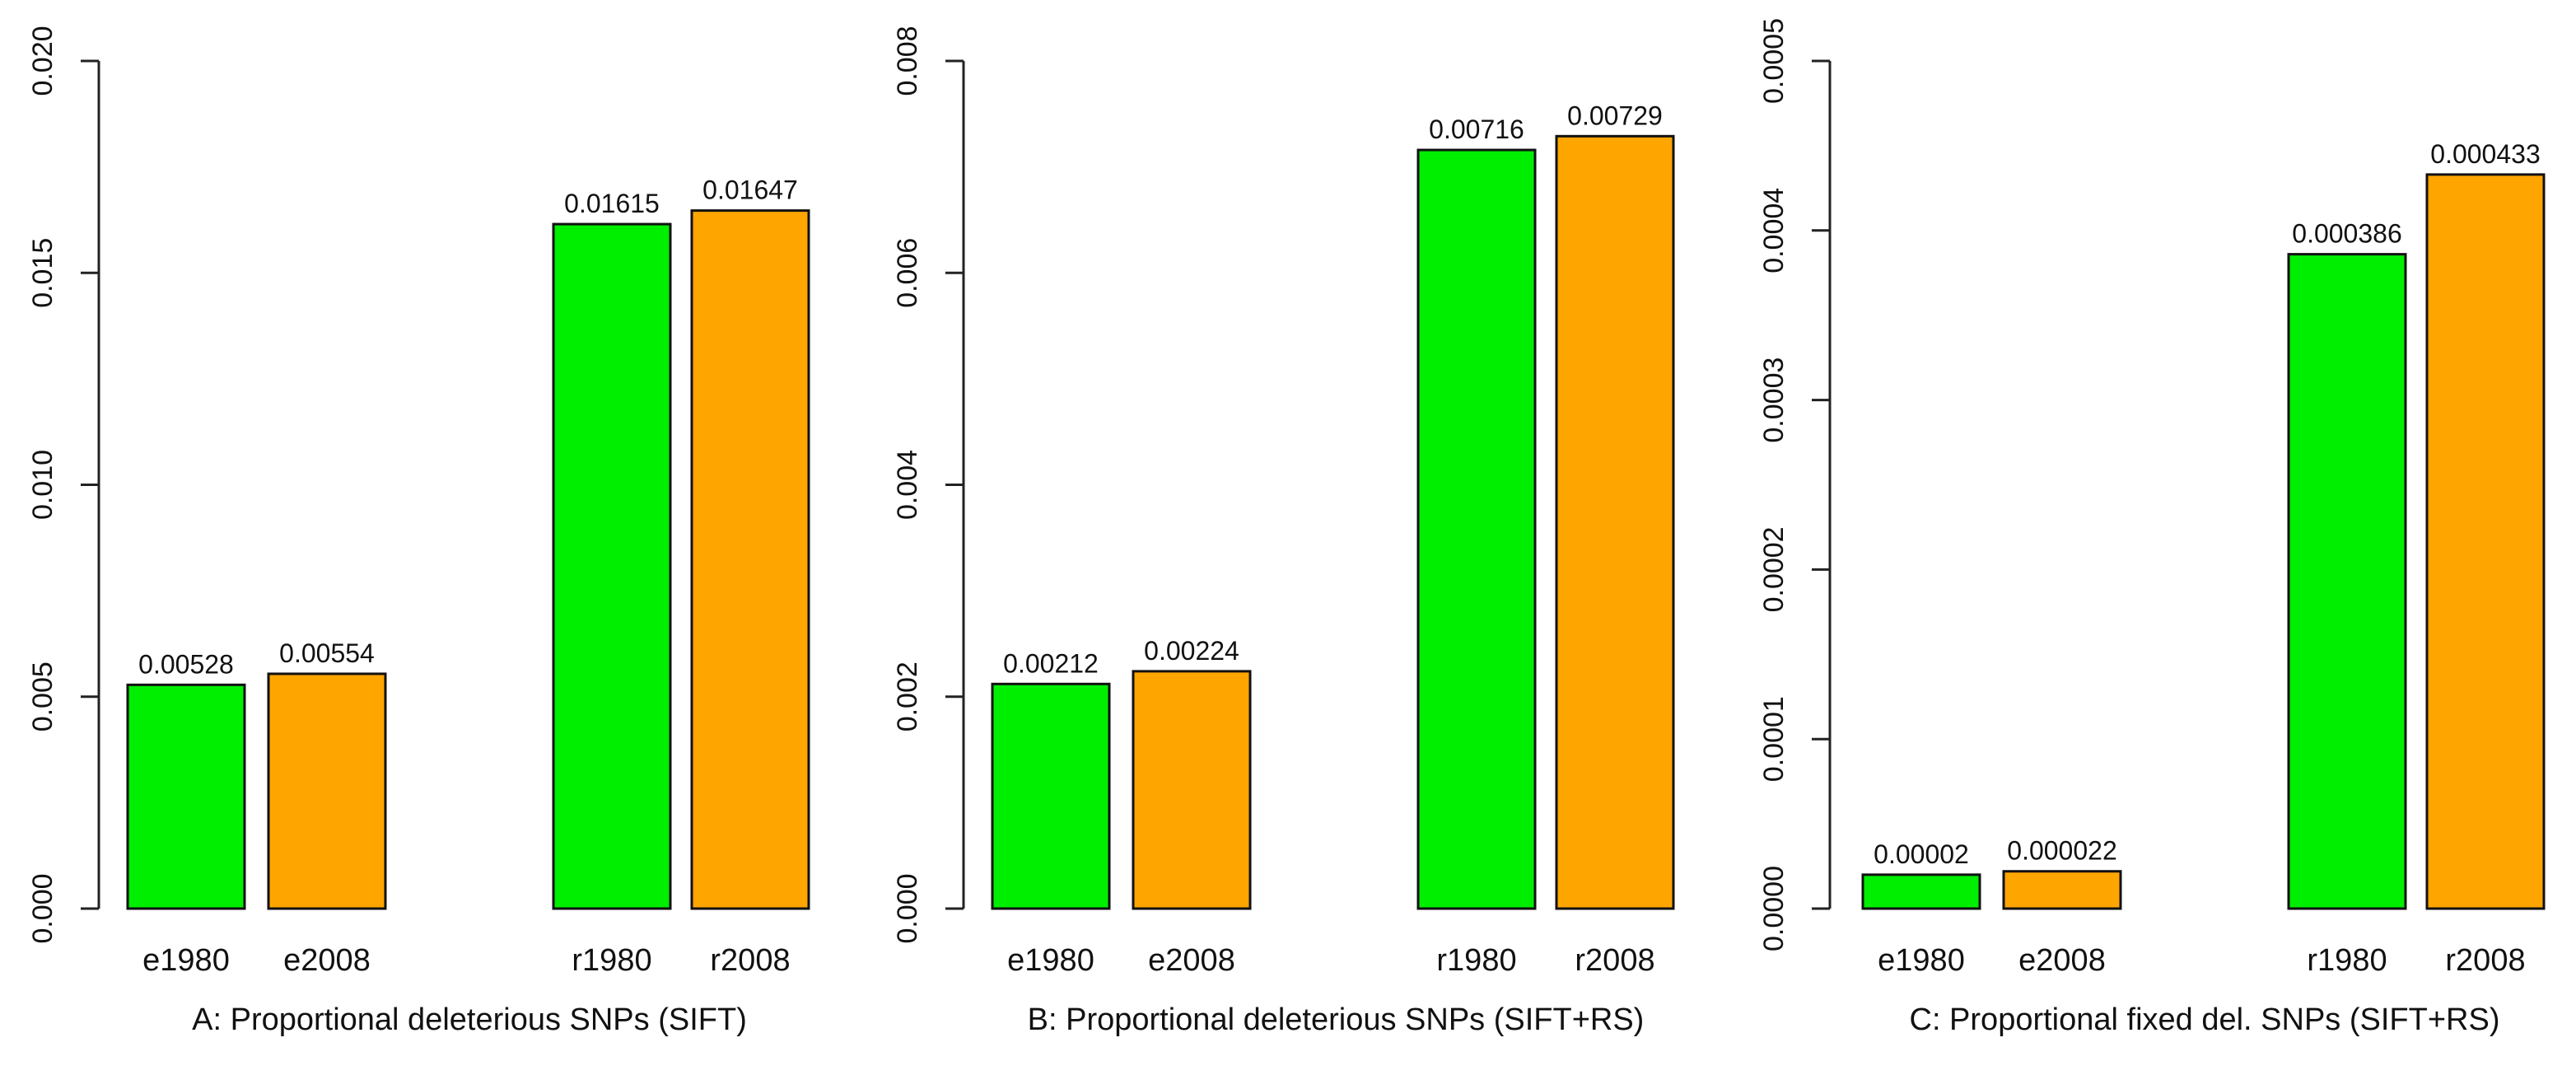 Image resolution: width=2576 pixels, height=1075 pixels. Describe the element at coordinates (750, 190) in the screenshot. I see `data-label: 0.01647` at that location.